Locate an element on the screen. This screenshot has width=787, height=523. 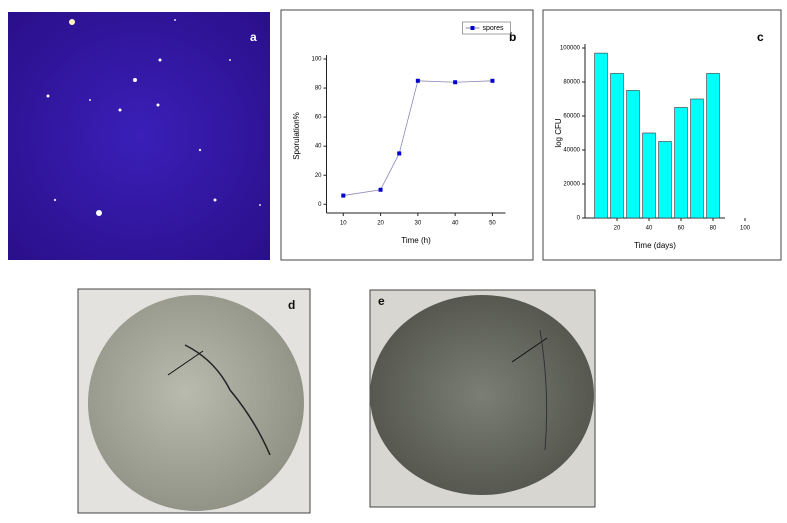
y-tick-label: 100000 is located at coordinates (570, 49).